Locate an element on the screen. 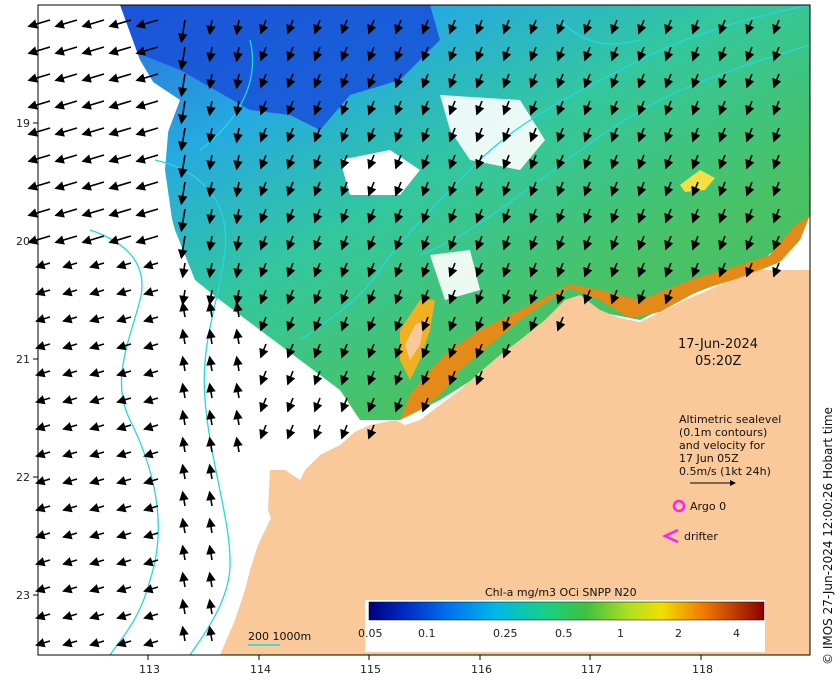  lon-tick-label: 117 is located at coordinates (591, 669).